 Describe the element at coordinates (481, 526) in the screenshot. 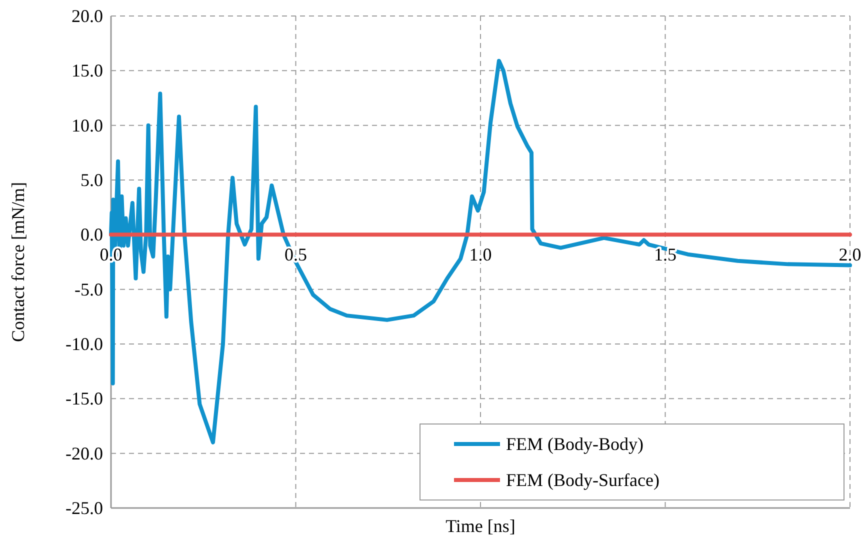

I see `x-axis-title: Time [ns]` at that location.